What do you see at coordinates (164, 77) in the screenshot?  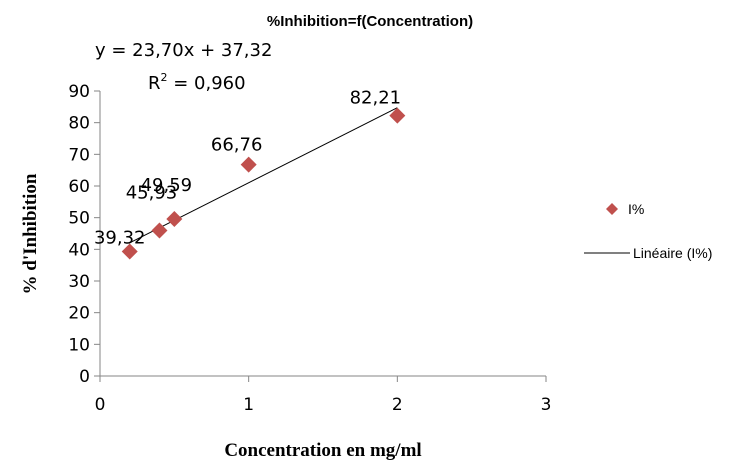 I see `r2-superscript: 2` at bounding box center [164, 77].